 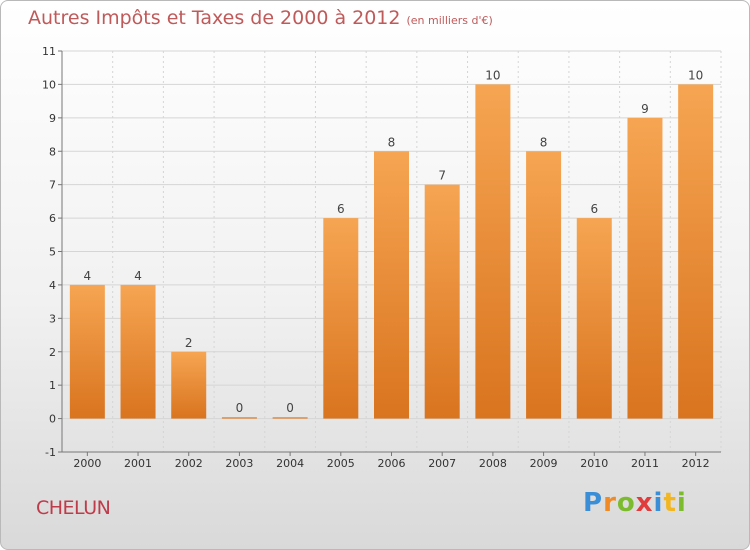 What do you see at coordinates (52, 352) in the screenshot?
I see `y-tick-label: 2` at bounding box center [52, 352].